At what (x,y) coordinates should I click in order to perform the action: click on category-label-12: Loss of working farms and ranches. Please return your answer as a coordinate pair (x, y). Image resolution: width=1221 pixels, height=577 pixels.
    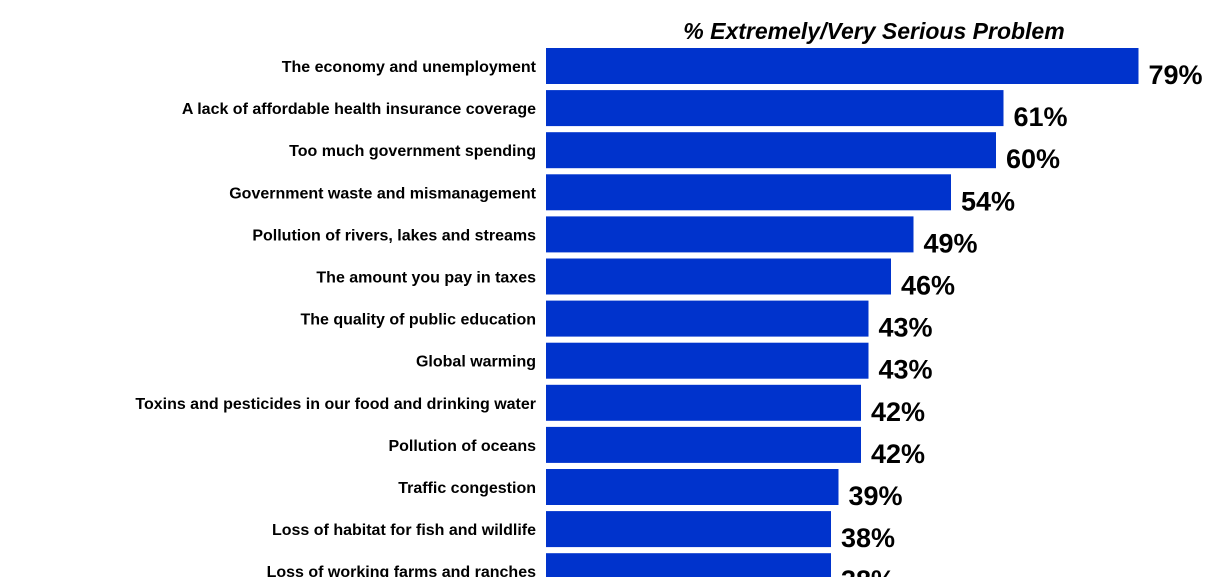
    Looking at the image, I should click on (402, 570).